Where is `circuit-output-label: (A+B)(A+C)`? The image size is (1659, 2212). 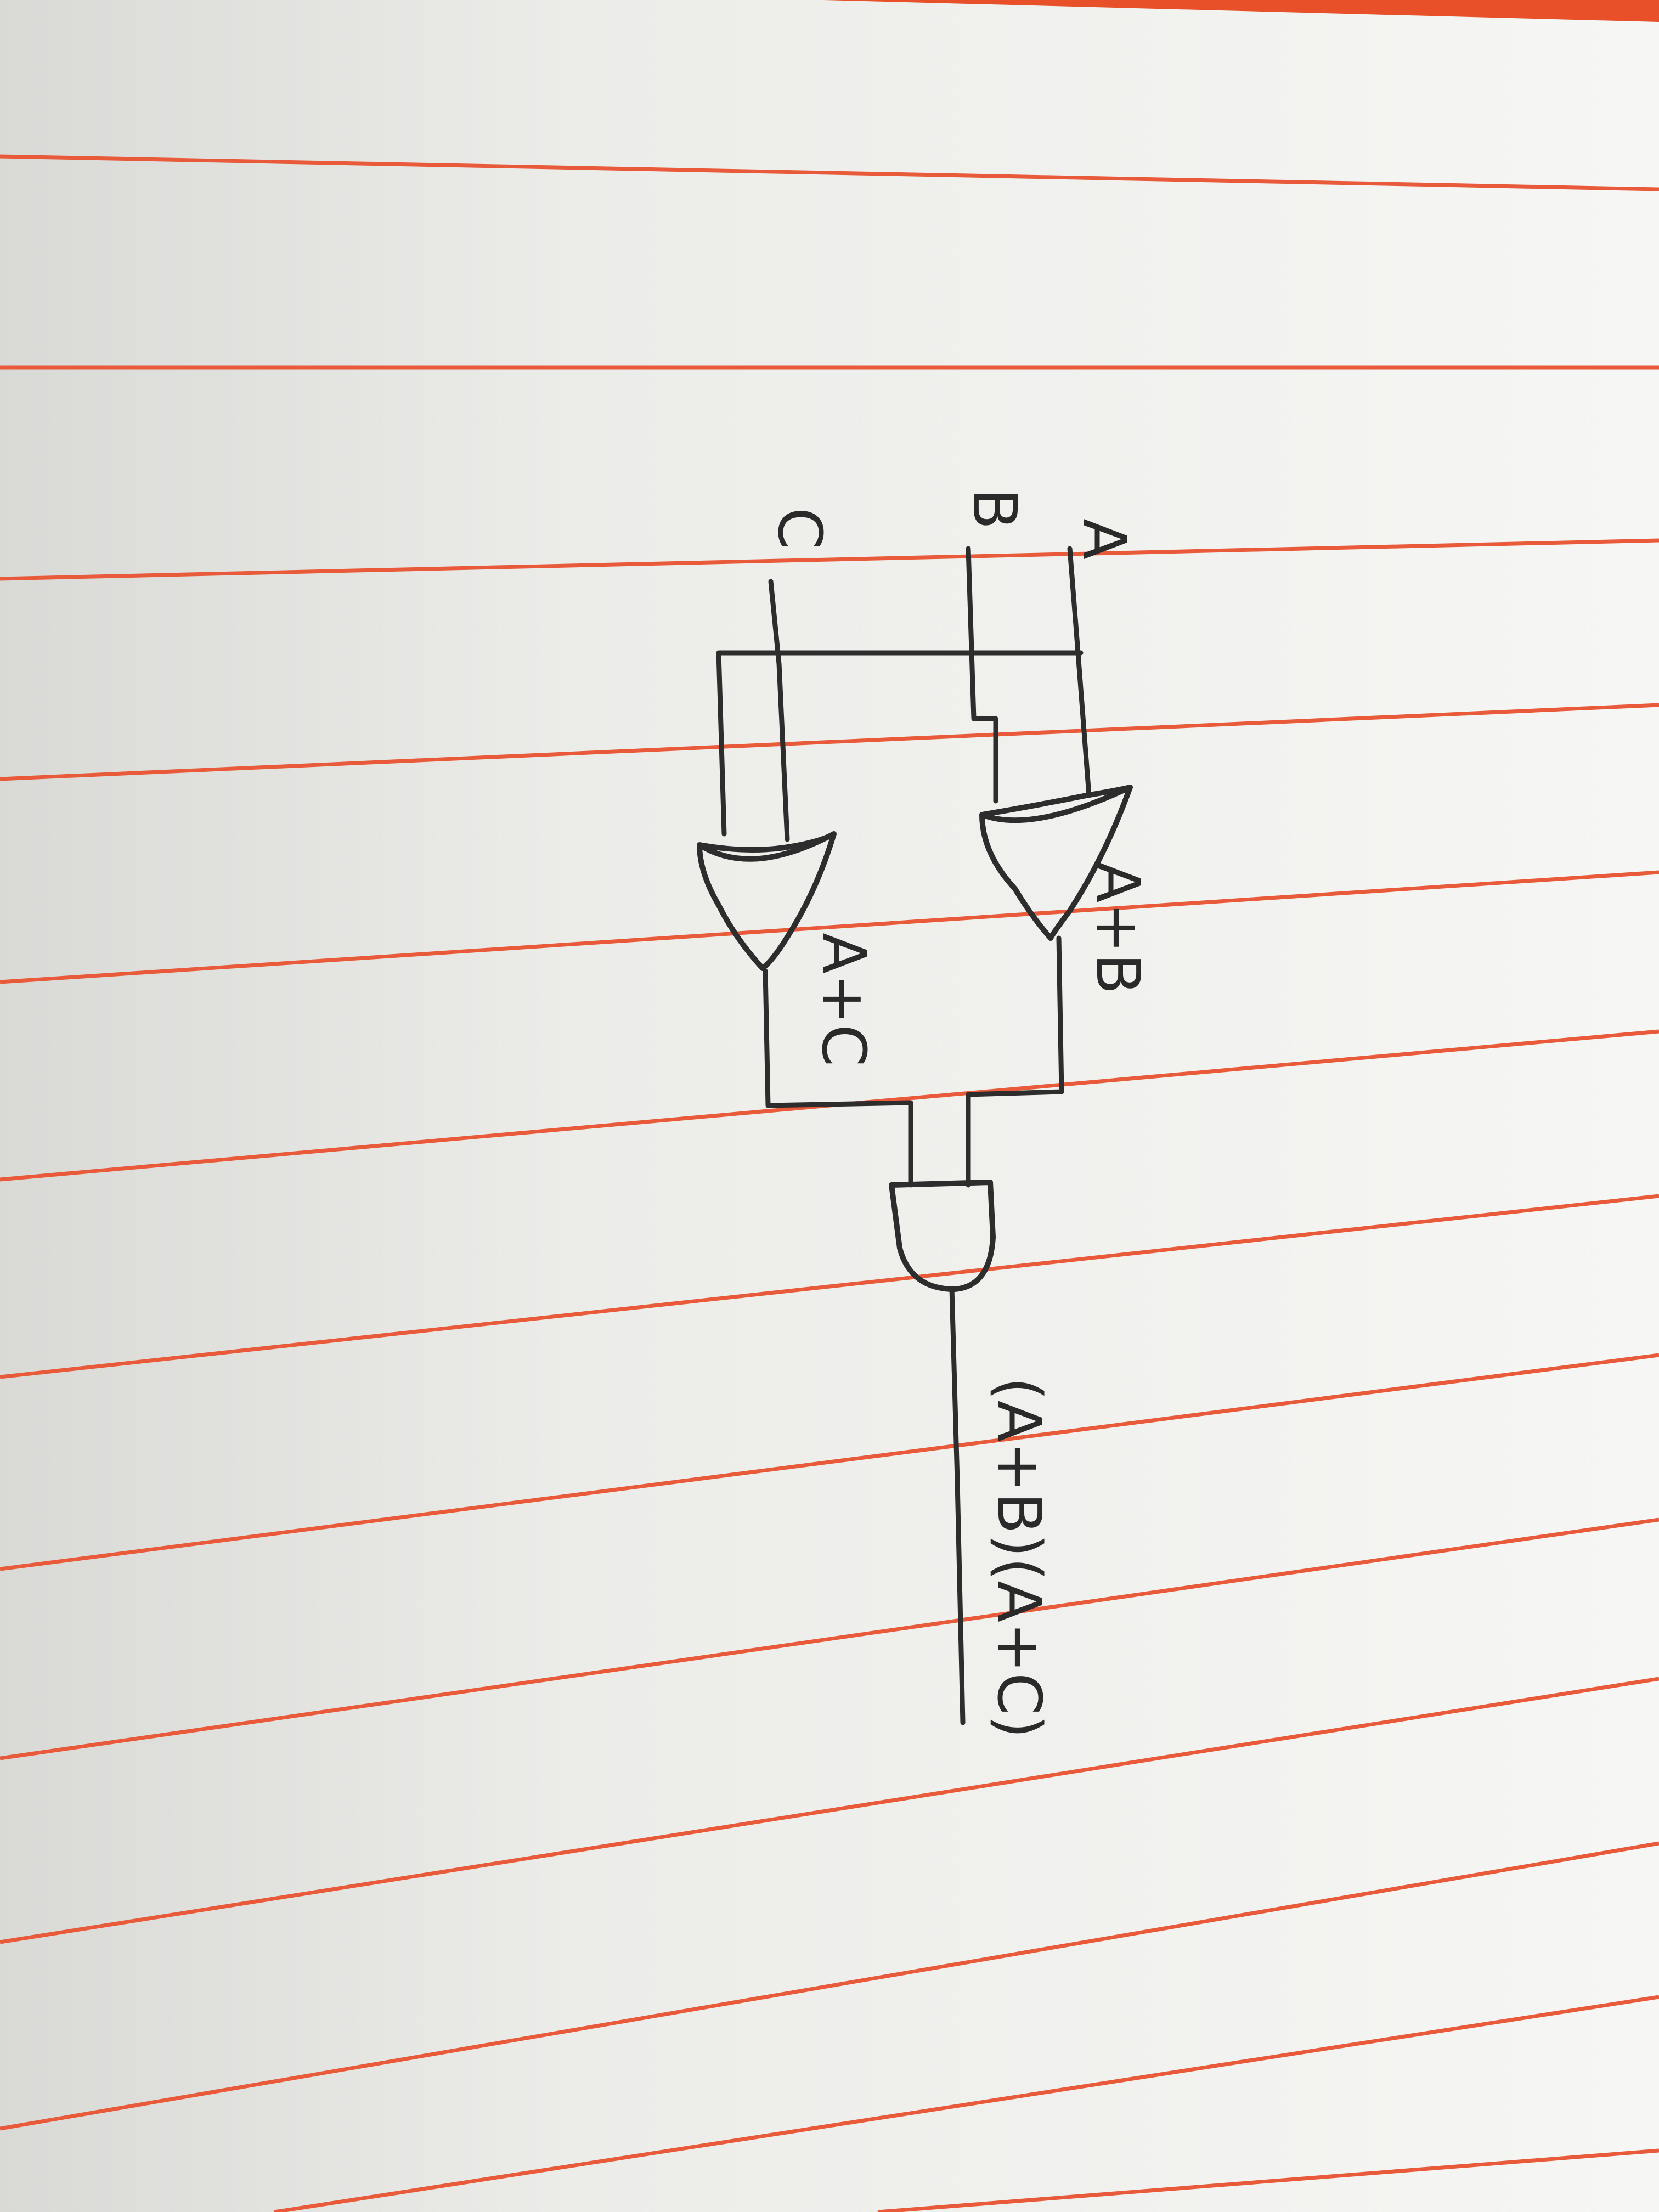
circuit-output-label: (A+B)(A+C) is located at coordinates (1019, 1558).